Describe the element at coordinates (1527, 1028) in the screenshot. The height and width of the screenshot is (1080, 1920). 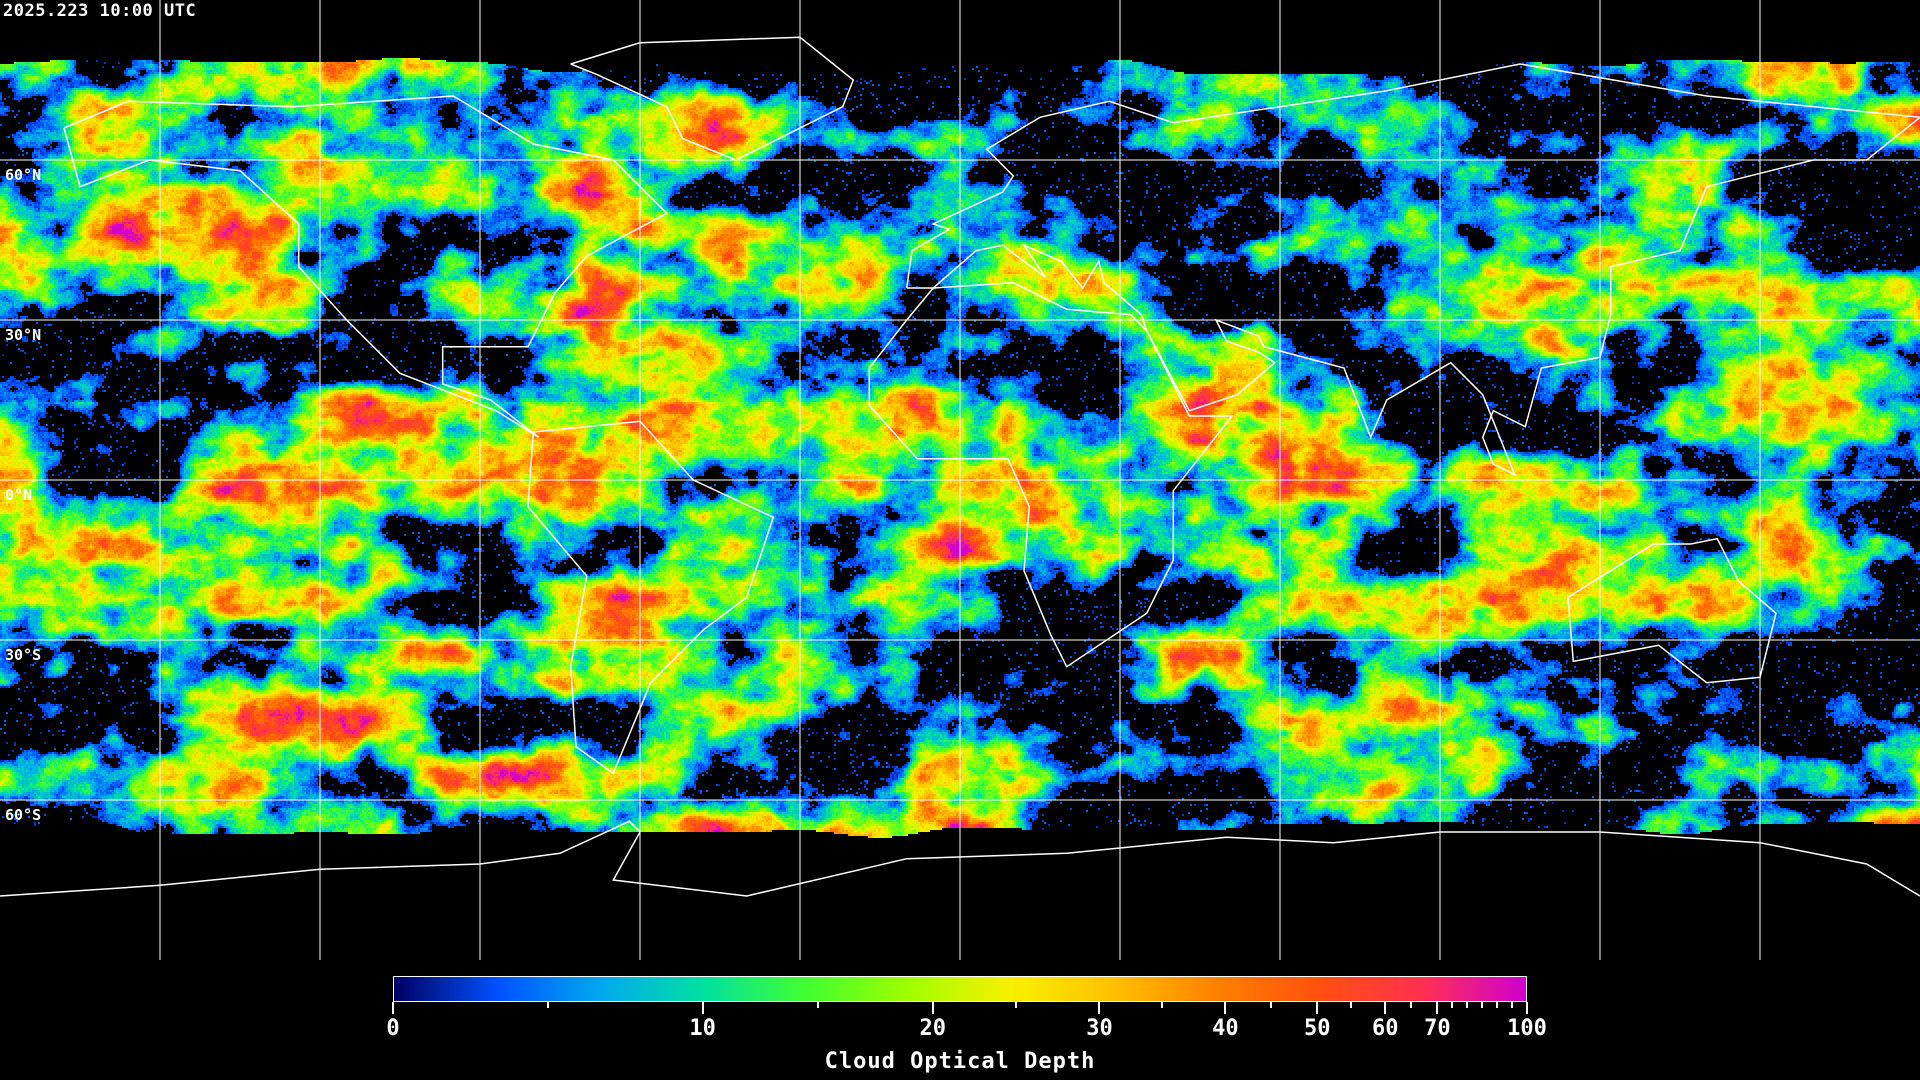
I see `tick-label: 100` at that location.